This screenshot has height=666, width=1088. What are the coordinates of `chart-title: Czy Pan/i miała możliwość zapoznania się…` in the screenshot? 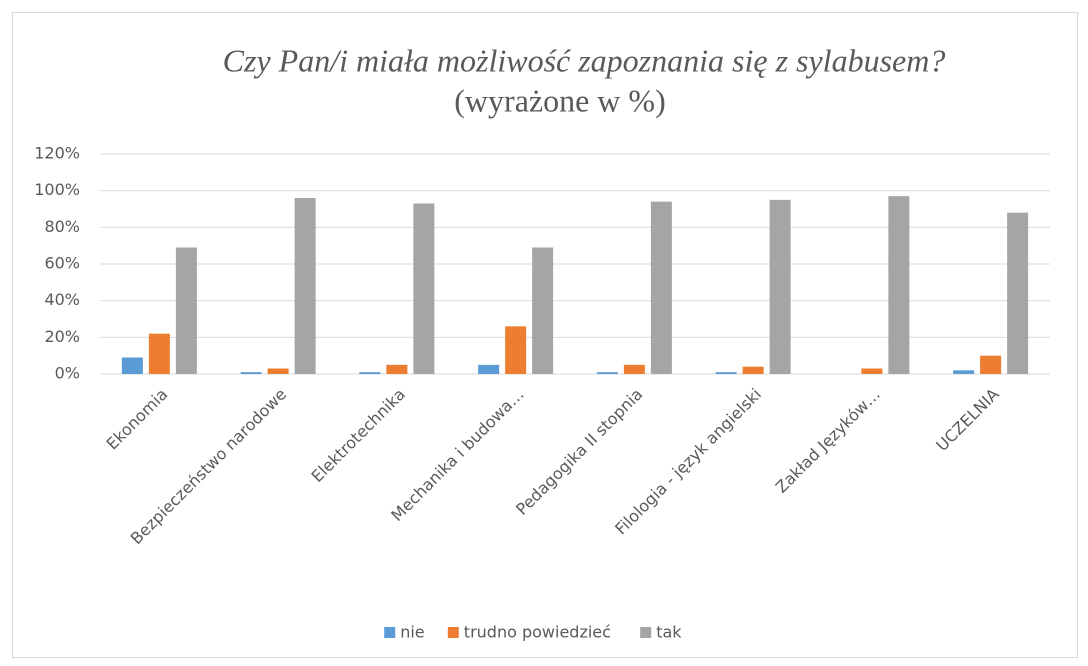 It's located at (584, 60).